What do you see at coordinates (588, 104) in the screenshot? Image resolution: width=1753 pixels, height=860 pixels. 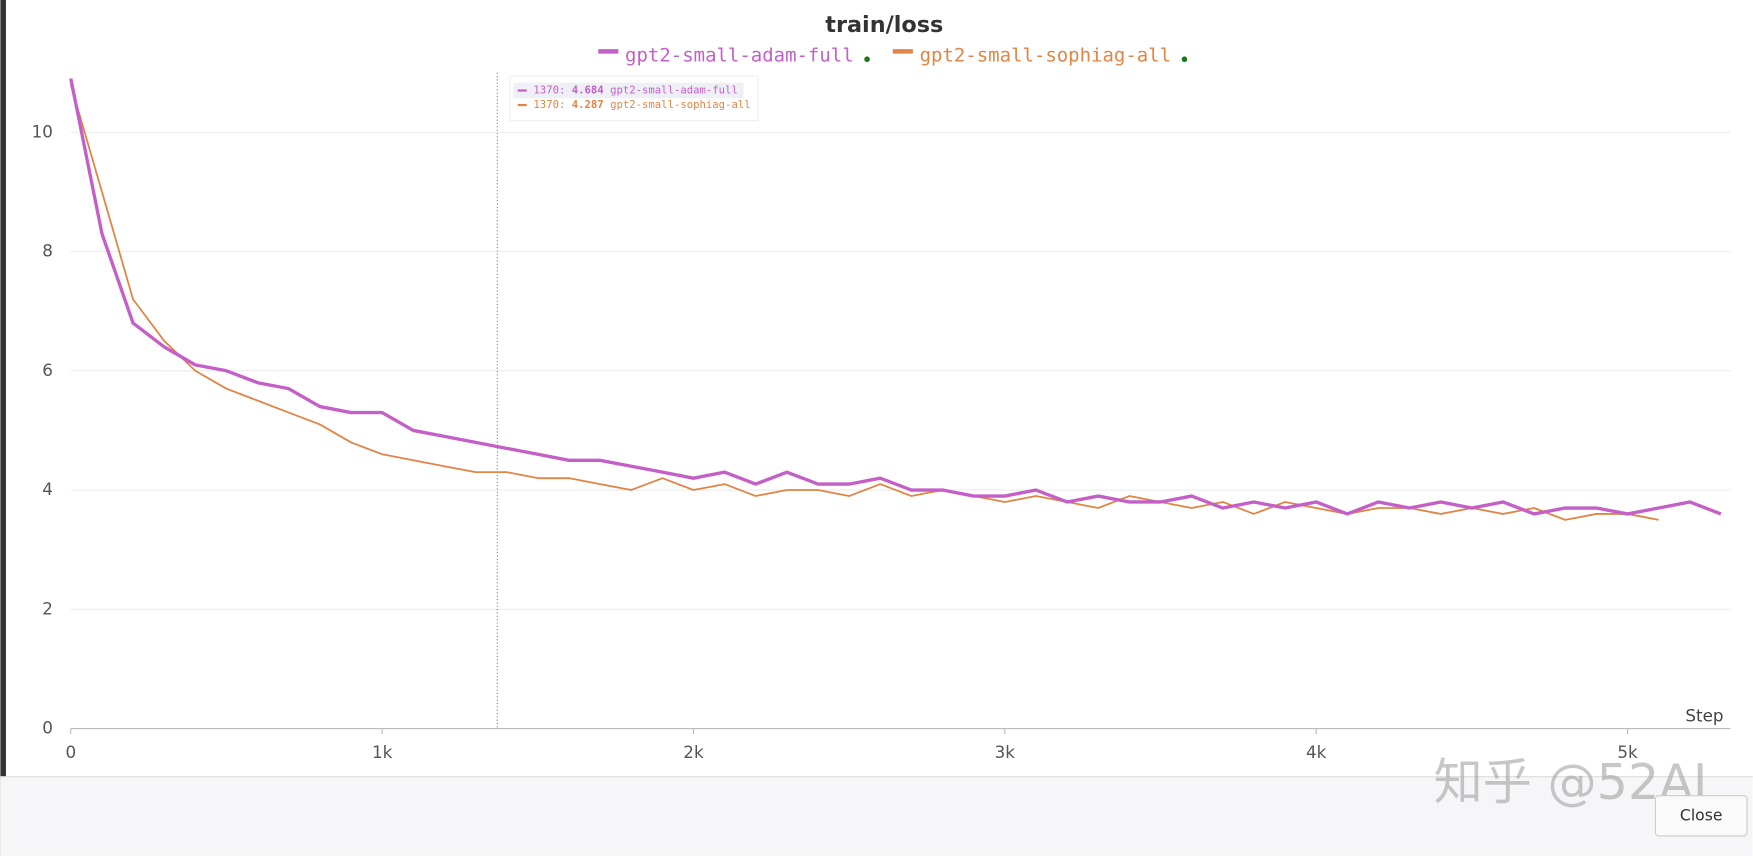 I see `tooltip-value: 4.287` at bounding box center [588, 104].